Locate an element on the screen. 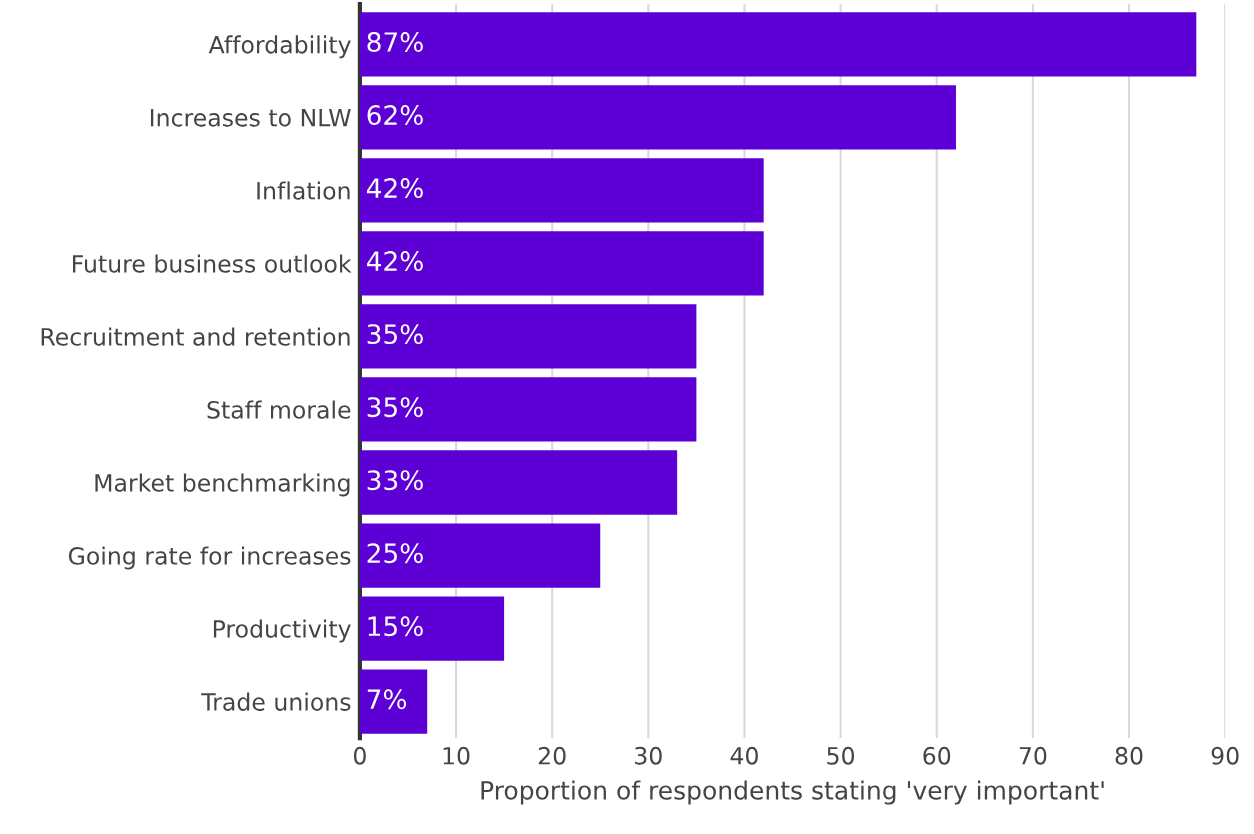 Image resolution: width=1254 pixels, height=834 pixels. x-tick-label: 90 is located at coordinates (1225, 755).